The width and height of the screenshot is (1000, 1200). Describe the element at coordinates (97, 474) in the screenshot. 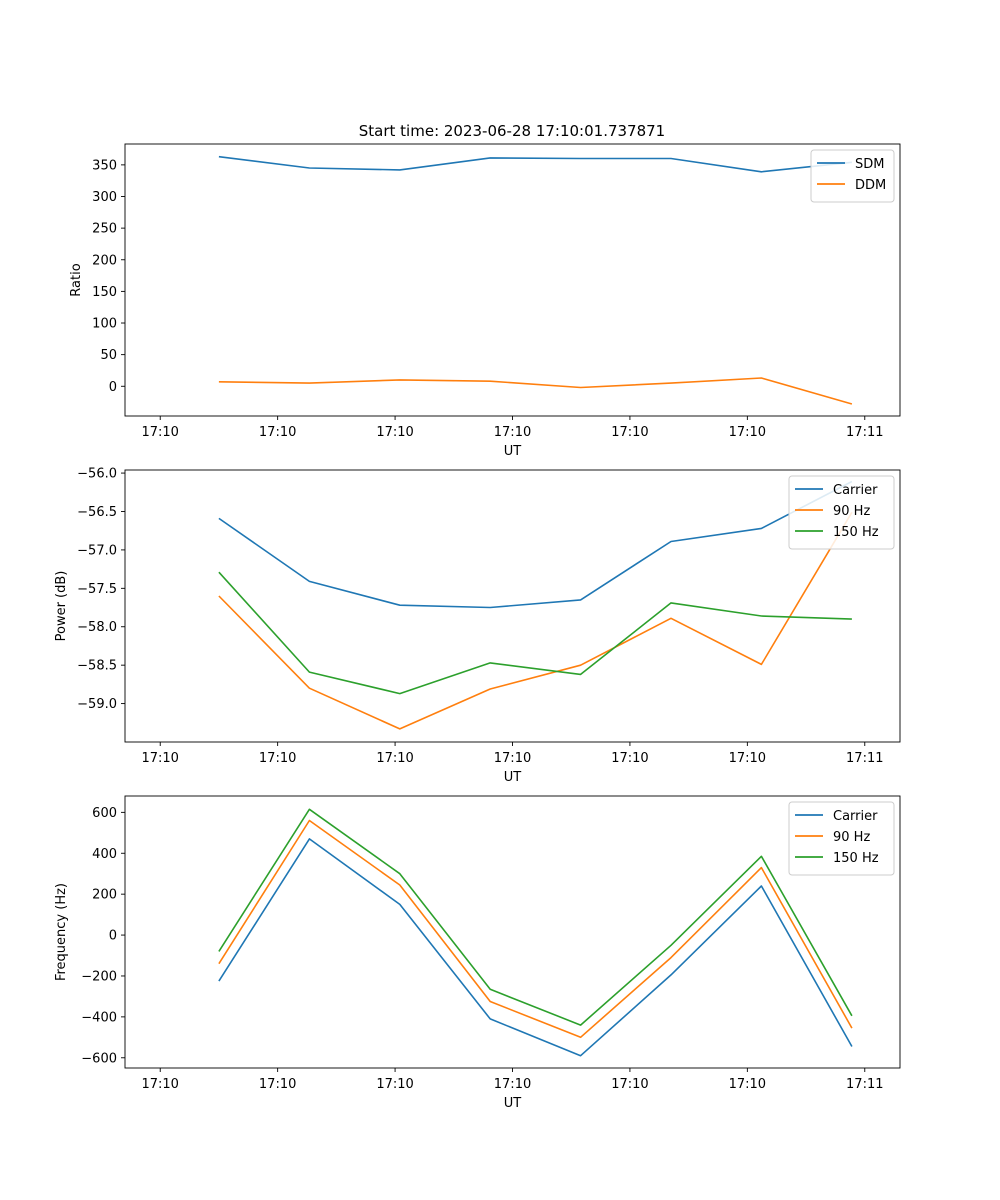

I see `y-tick-label: −56.0` at that location.